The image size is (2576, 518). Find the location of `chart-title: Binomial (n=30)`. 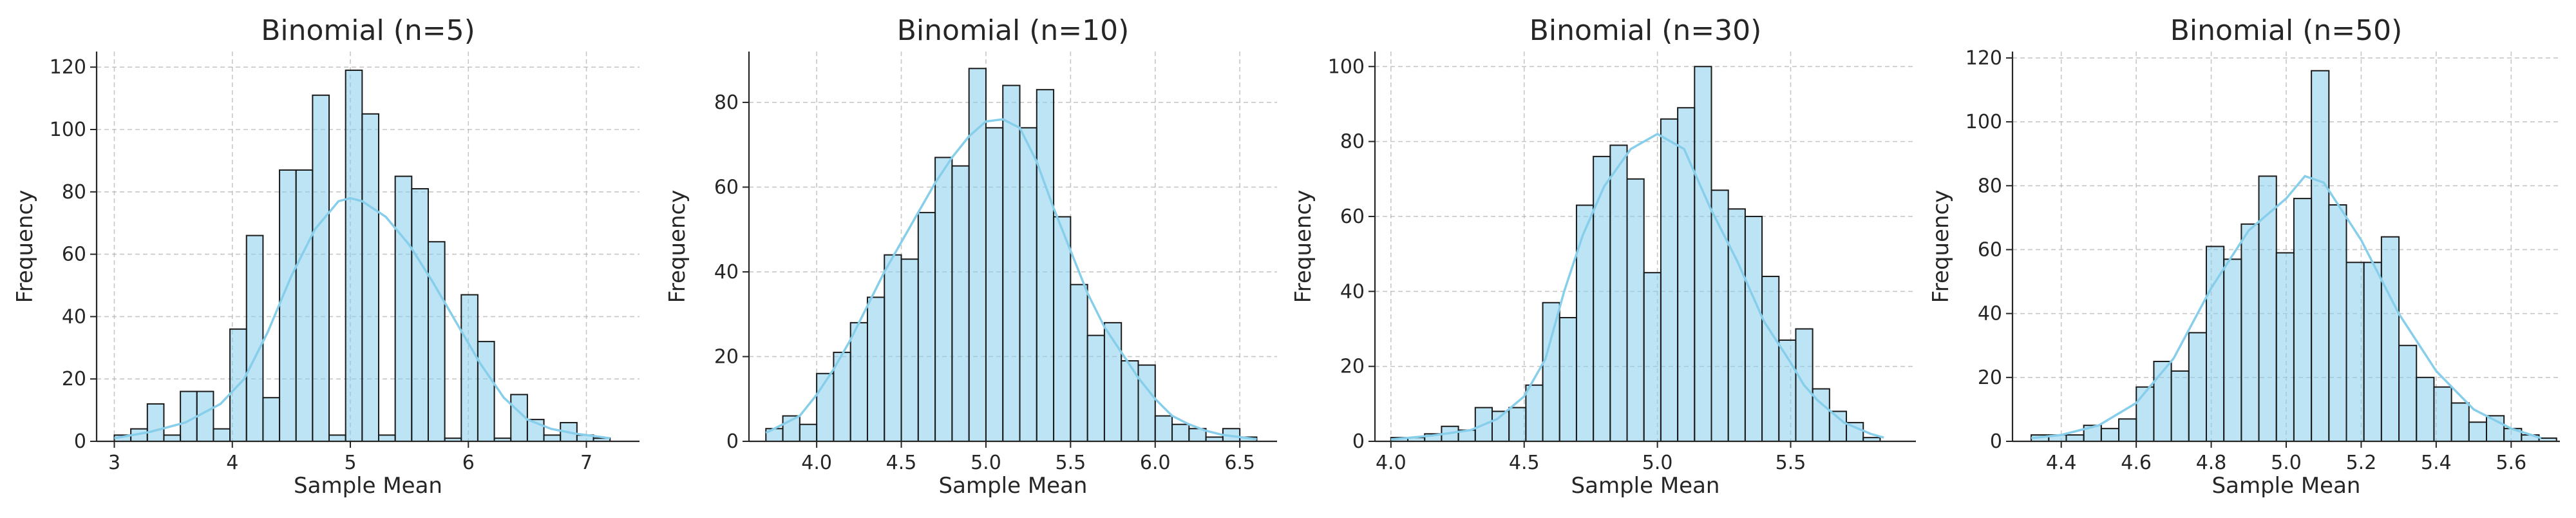

chart-title: Binomial (n=30) is located at coordinates (1646, 30).